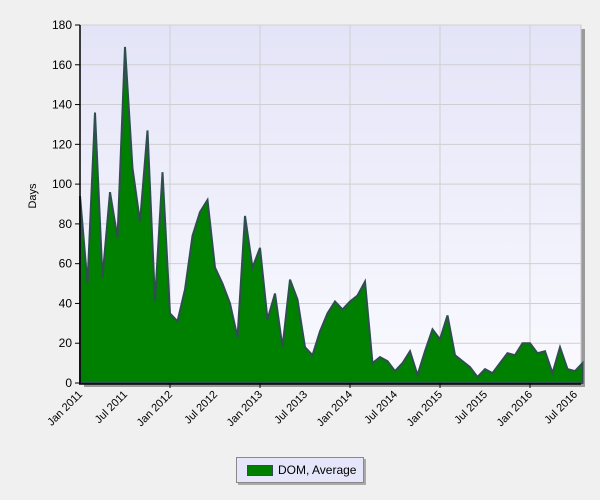 The height and width of the screenshot is (500, 600). I want to click on y-tick-label: 180, so click(62, 25).